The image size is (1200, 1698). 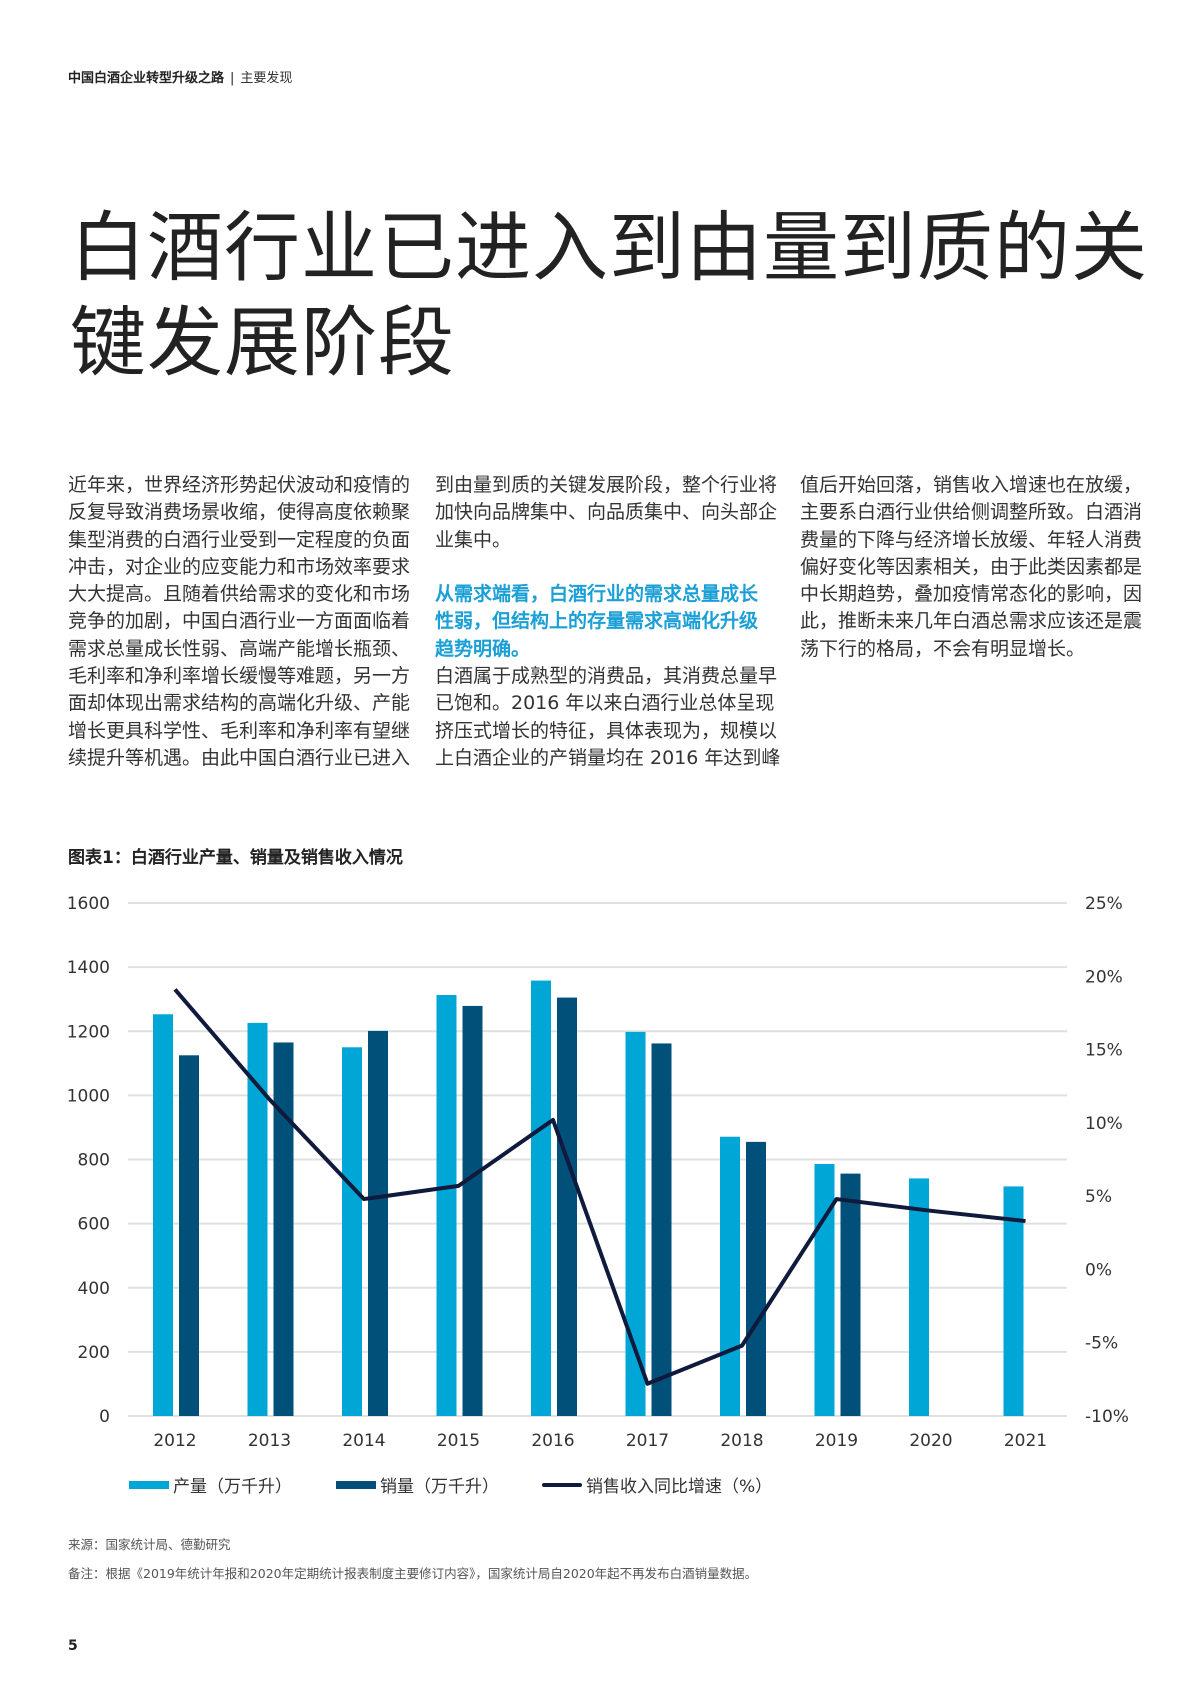 What do you see at coordinates (1104, 1051) in the screenshot?
I see `right-axis-tick-label: 15%` at bounding box center [1104, 1051].